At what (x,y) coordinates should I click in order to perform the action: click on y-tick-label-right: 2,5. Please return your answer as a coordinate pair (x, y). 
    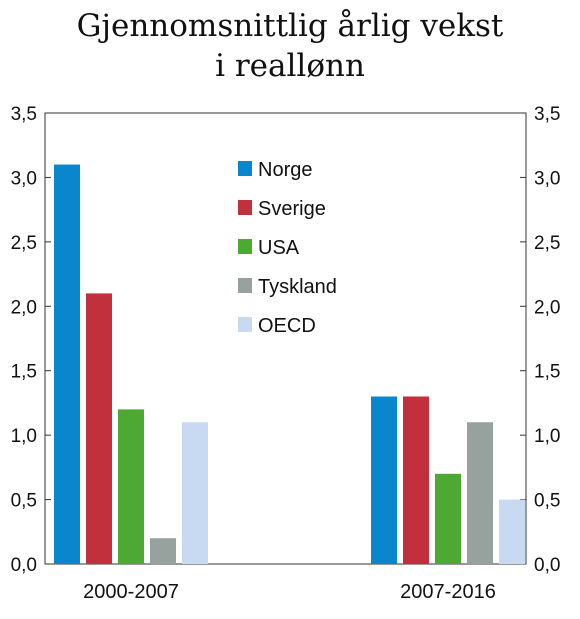
    Looking at the image, I should click on (547, 243).